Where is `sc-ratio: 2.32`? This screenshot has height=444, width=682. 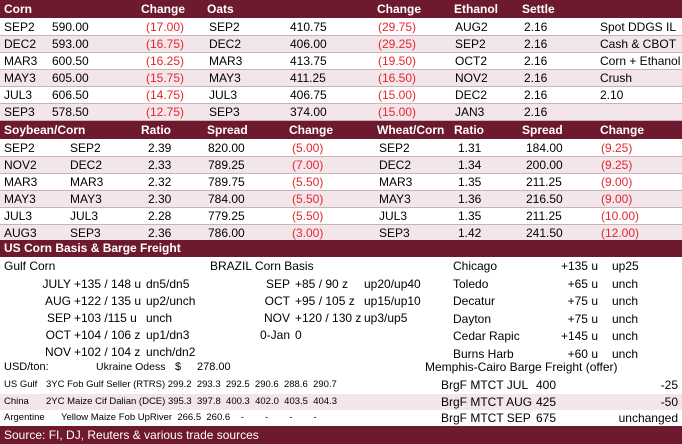 sc-ratio: 2.32 is located at coordinates (160, 182).